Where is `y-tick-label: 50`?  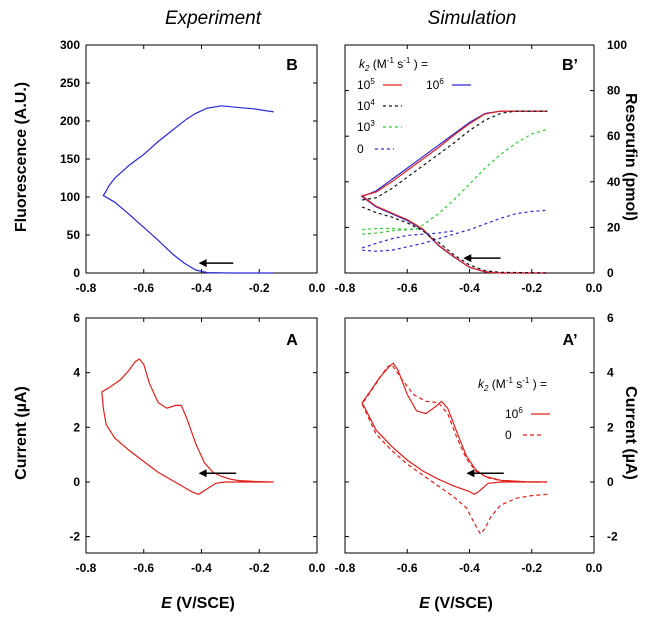
y-tick-label: 50 is located at coordinates (74, 235).